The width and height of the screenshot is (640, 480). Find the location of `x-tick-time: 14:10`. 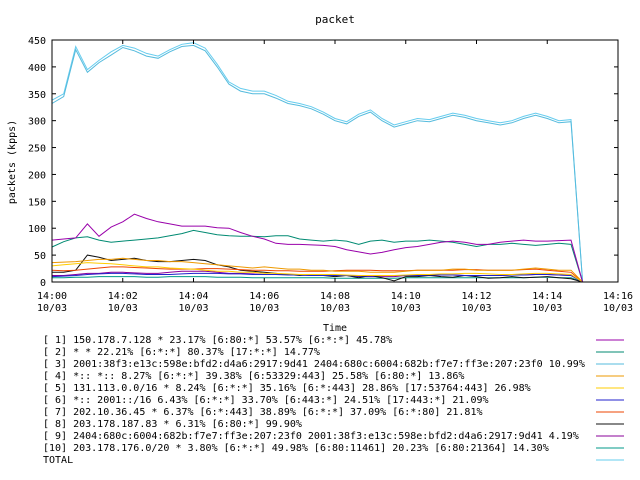

x-tick-time: 14:10 is located at coordinates (406, 296).